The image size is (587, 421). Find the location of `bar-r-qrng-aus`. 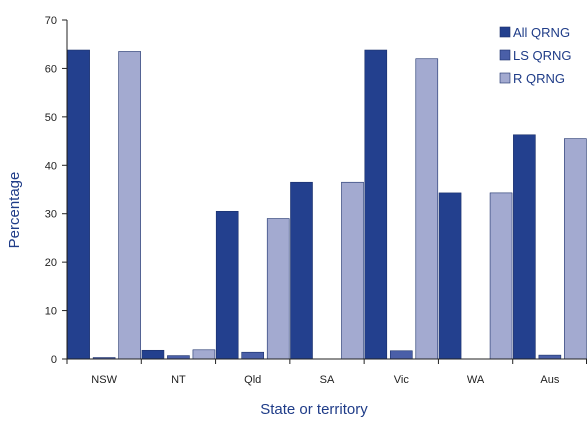

bar-r-qrng-aus is located at coordinates (575, 249).